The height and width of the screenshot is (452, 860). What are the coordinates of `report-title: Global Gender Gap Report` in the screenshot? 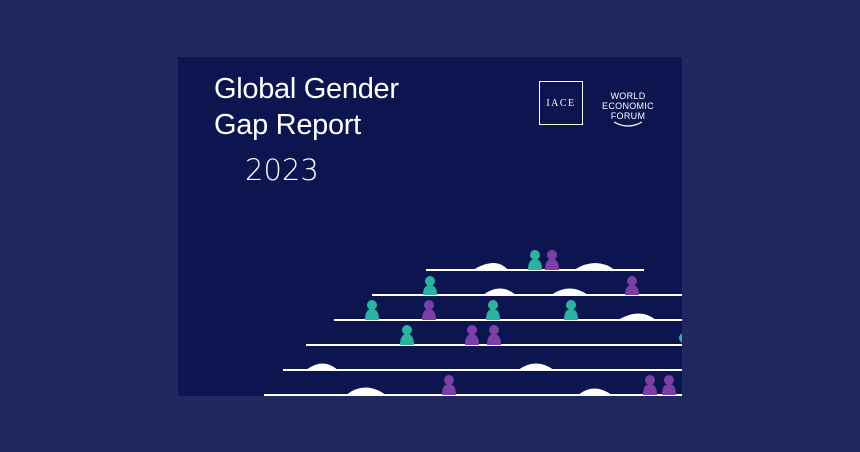 It's located at (306, 107).